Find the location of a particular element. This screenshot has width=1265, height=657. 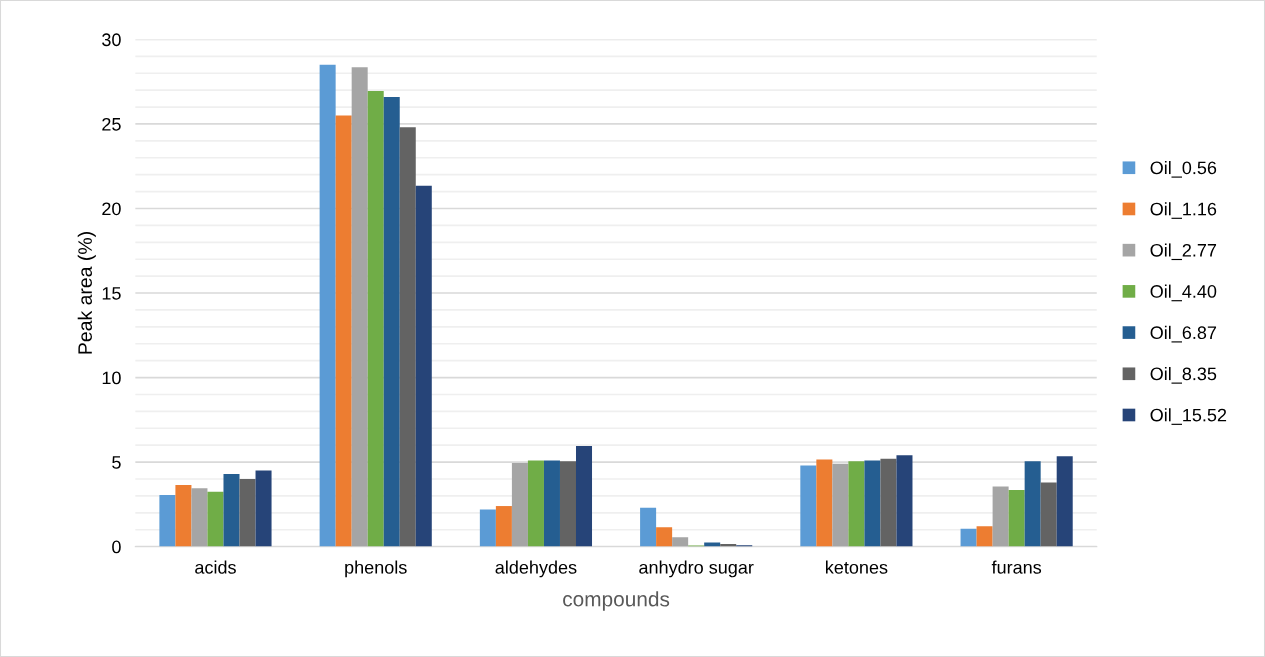

y-tick-label: 30 is located at coordinates (111, 40).